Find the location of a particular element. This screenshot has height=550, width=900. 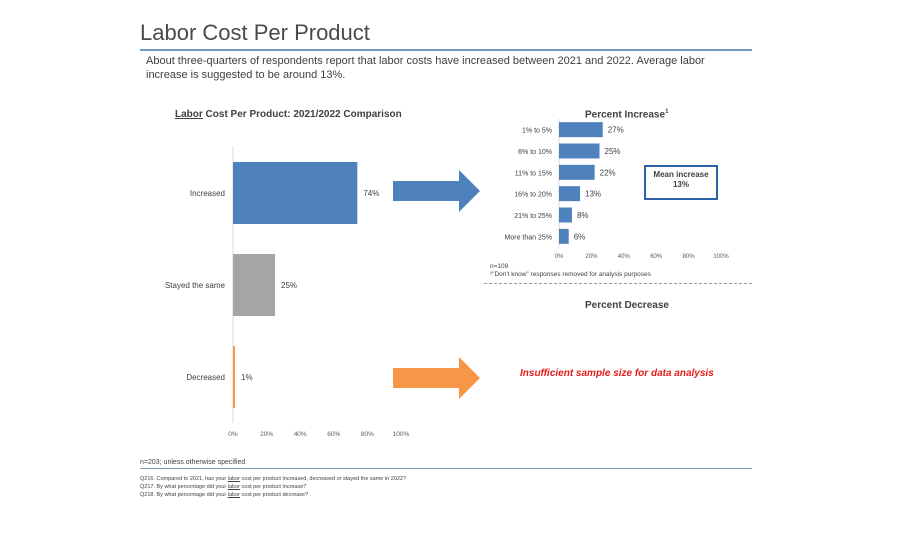

title-rule is located at coordinates (446, 50).